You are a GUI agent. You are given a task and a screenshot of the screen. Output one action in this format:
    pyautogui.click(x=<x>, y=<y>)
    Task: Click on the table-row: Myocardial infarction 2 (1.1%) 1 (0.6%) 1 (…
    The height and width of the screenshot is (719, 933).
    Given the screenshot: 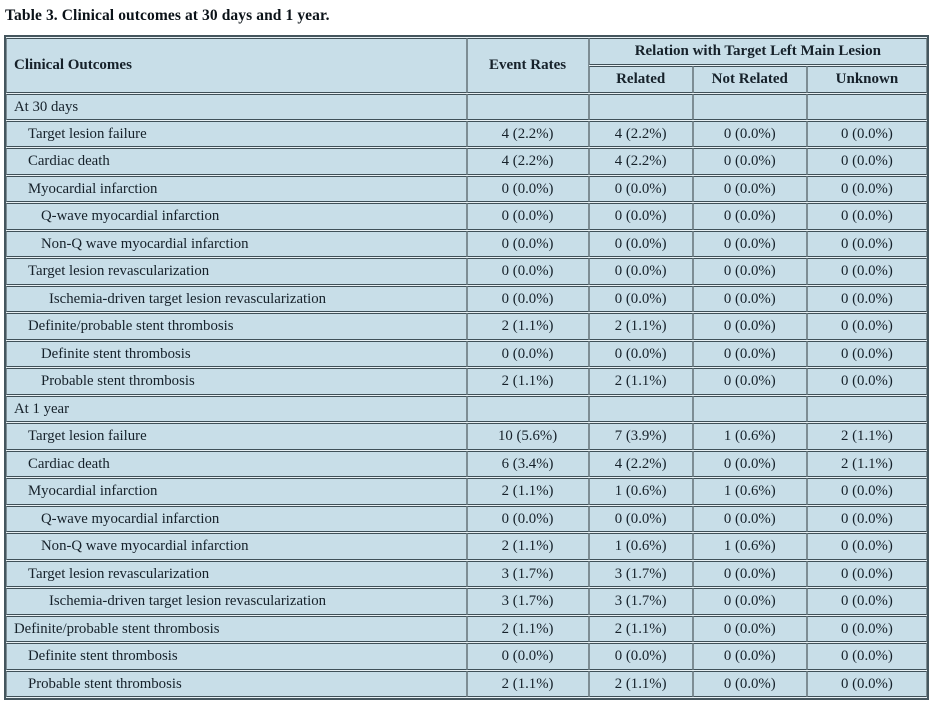 What is the action you would take?
    pyautogui.click(x=466, y=491)
    